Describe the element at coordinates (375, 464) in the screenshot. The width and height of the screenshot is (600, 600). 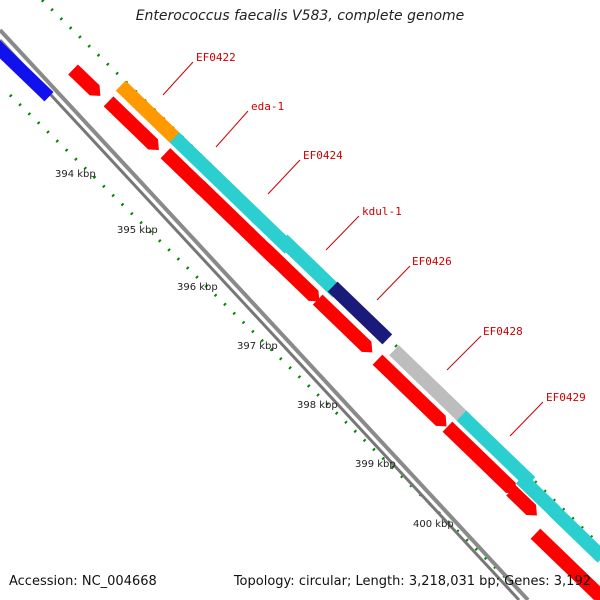
I see `tick-label-399: 399 kbp` at that location.